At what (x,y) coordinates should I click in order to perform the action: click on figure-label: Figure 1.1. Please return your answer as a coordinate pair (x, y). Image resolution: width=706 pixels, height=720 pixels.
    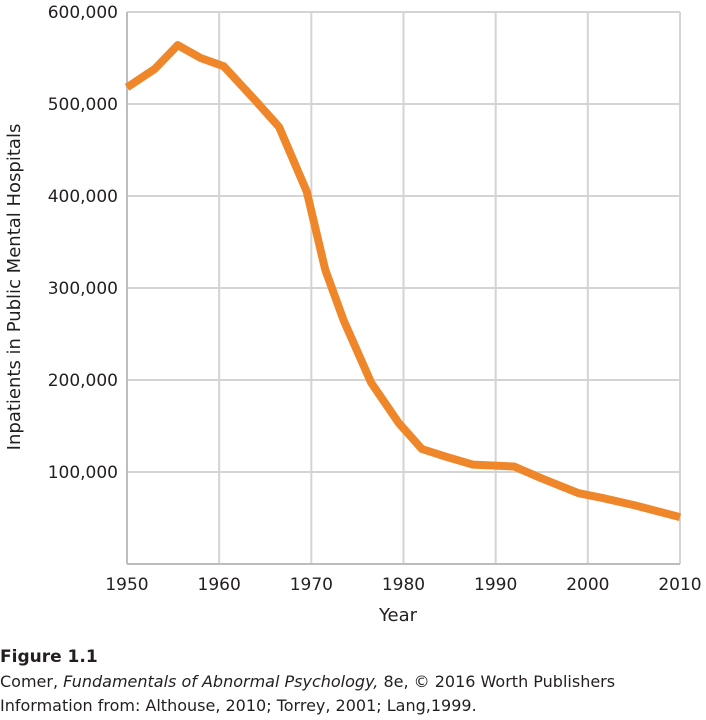
    Looking at the image, I should click on (49, 657).